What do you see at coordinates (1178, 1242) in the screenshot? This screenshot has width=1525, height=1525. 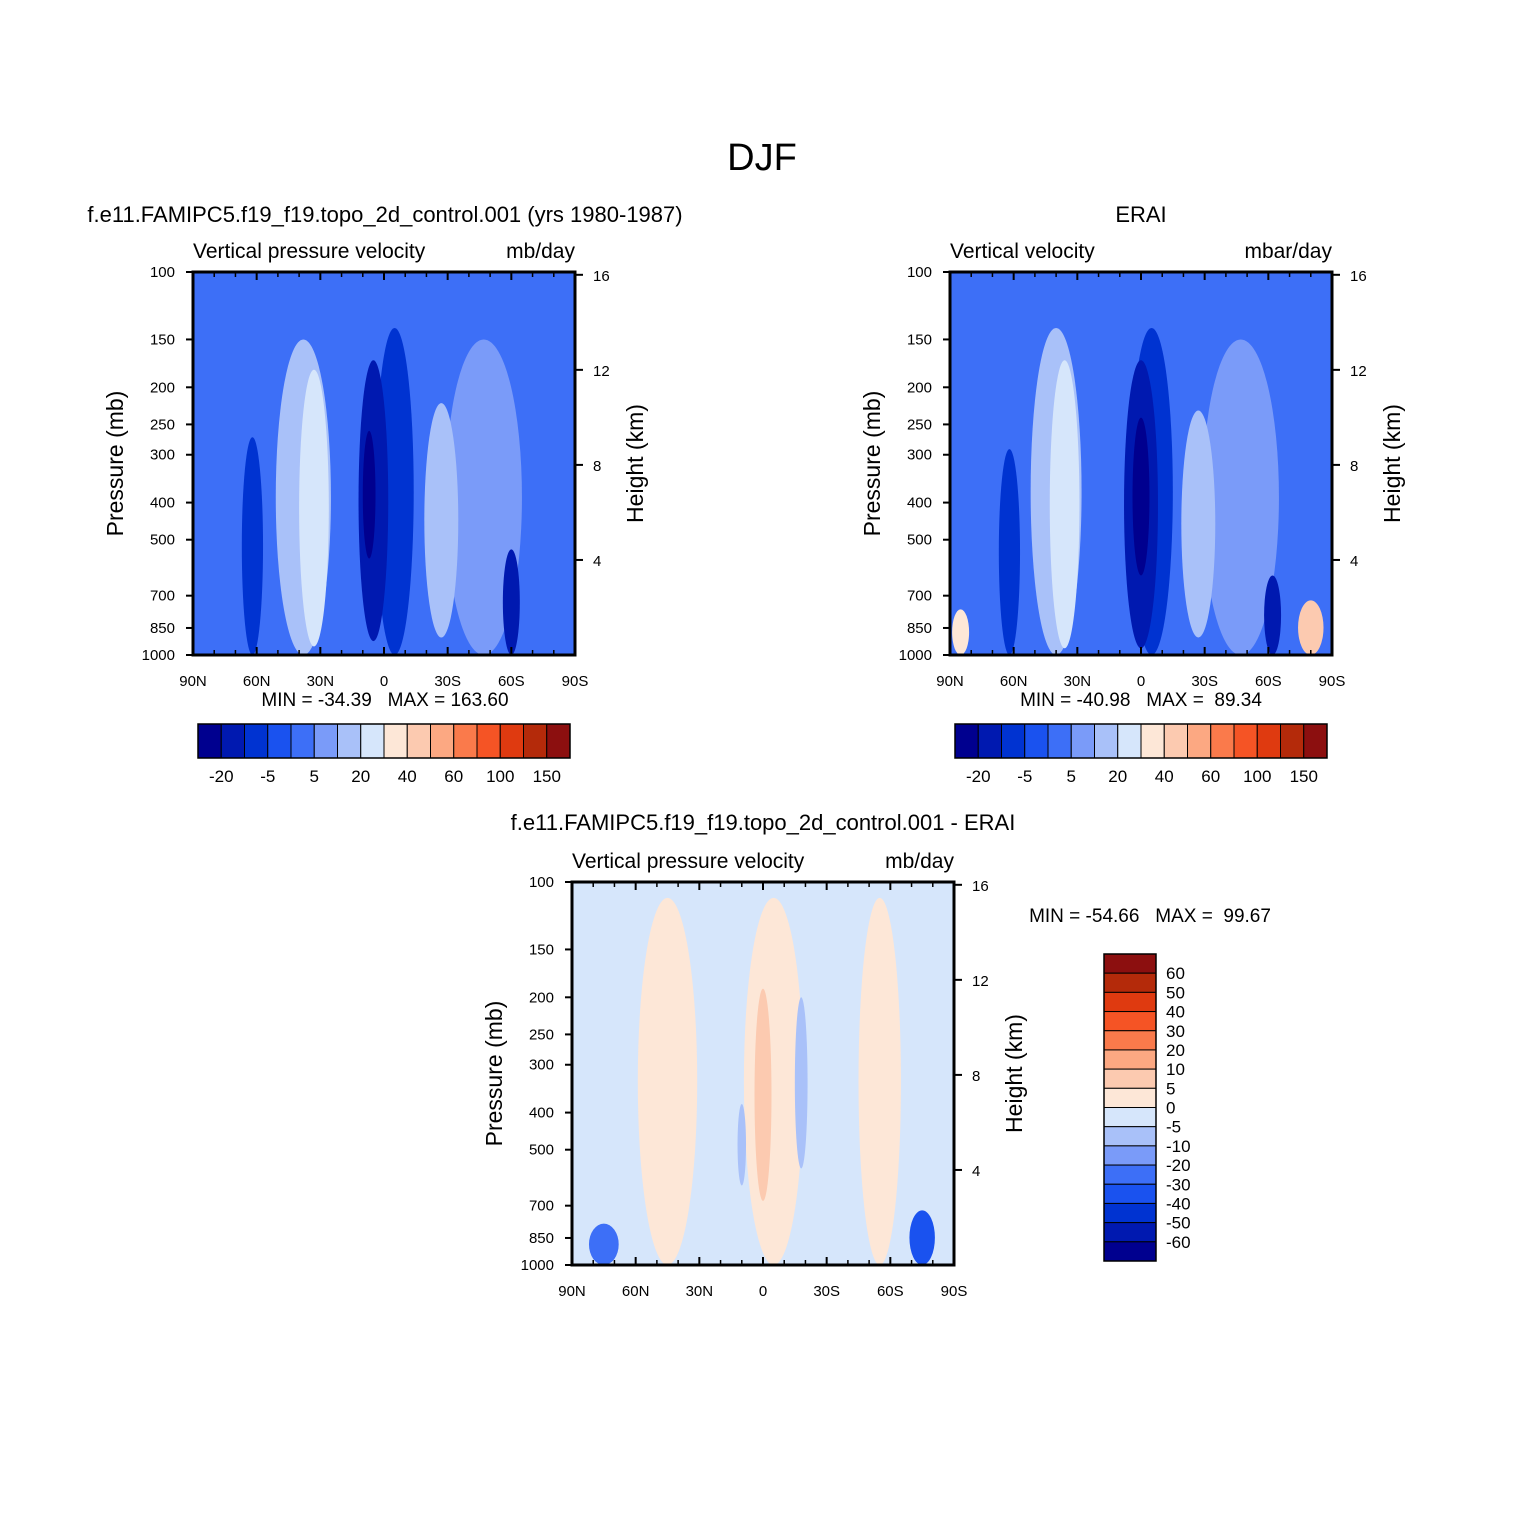 I see `colorbar-label: -60` at bounding box center [1178, 1242].